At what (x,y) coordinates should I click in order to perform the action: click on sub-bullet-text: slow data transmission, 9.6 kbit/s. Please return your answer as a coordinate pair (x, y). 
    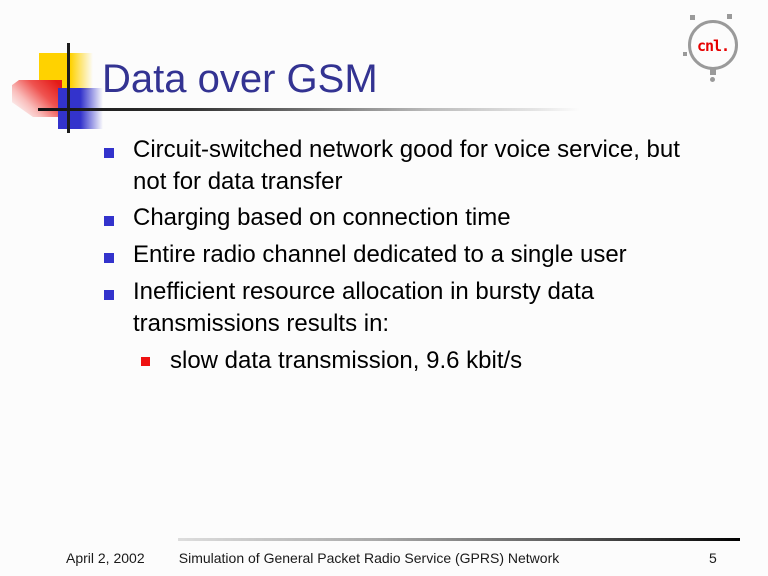
    Looking at the image, I should click on (346, 360).